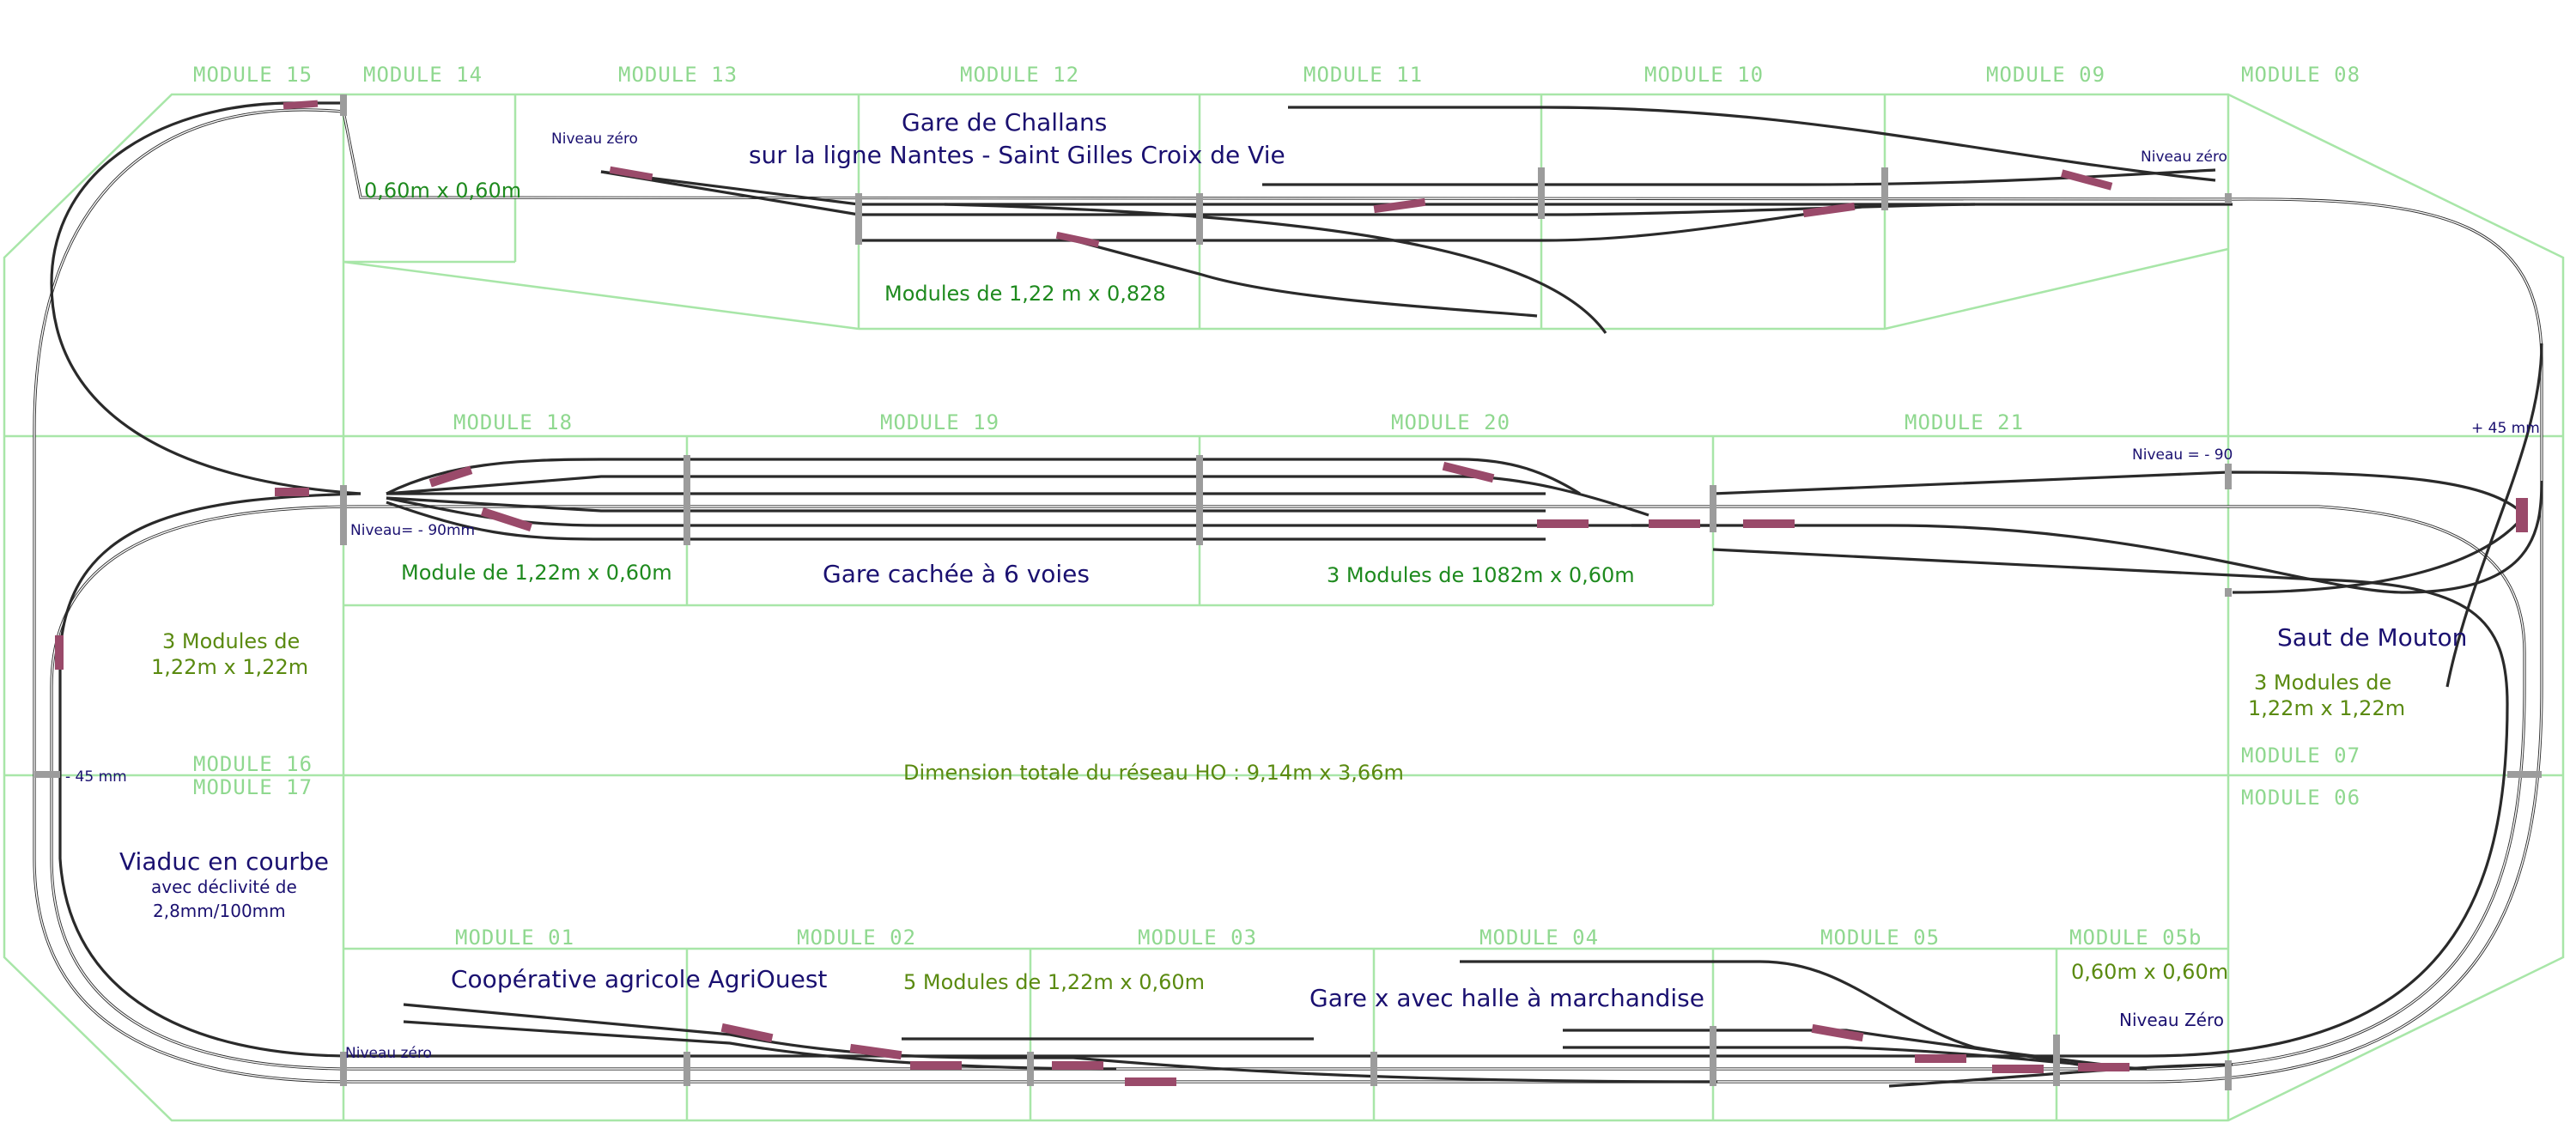  Describe the element at coordinates (2506, 428) in the screenshot. I see `plus-45-label: + 45 mm` at that location.